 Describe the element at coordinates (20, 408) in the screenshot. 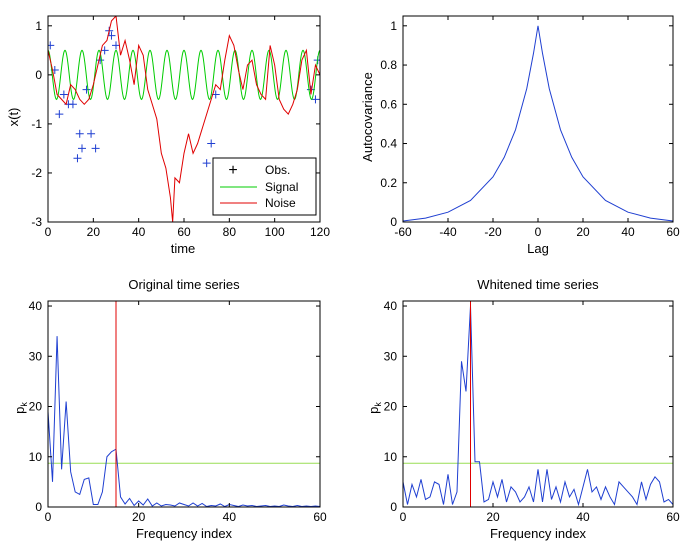

I see `ylabel-original: pk` at that location.